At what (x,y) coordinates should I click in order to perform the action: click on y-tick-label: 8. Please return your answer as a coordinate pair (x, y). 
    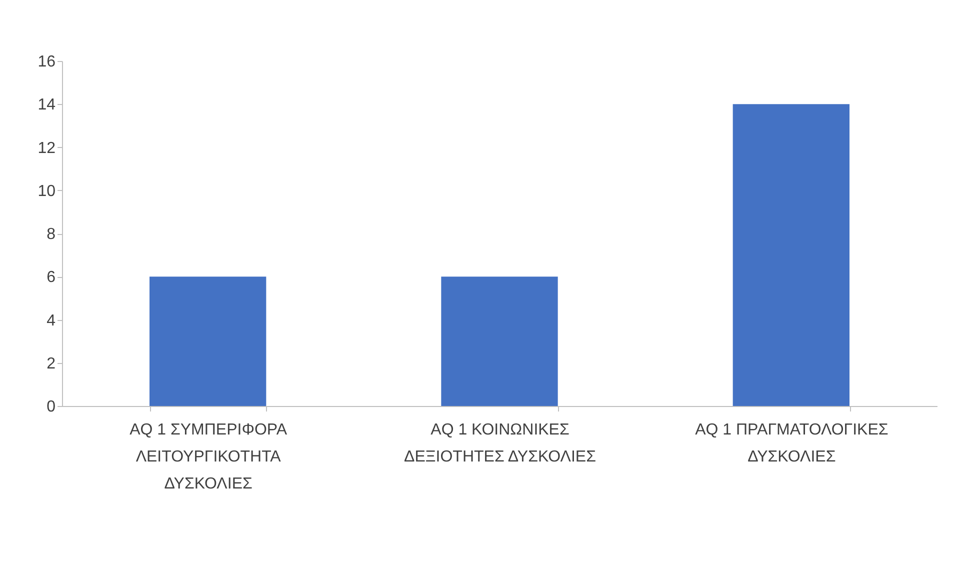
    Looking at the image, I should click on (51, 234).